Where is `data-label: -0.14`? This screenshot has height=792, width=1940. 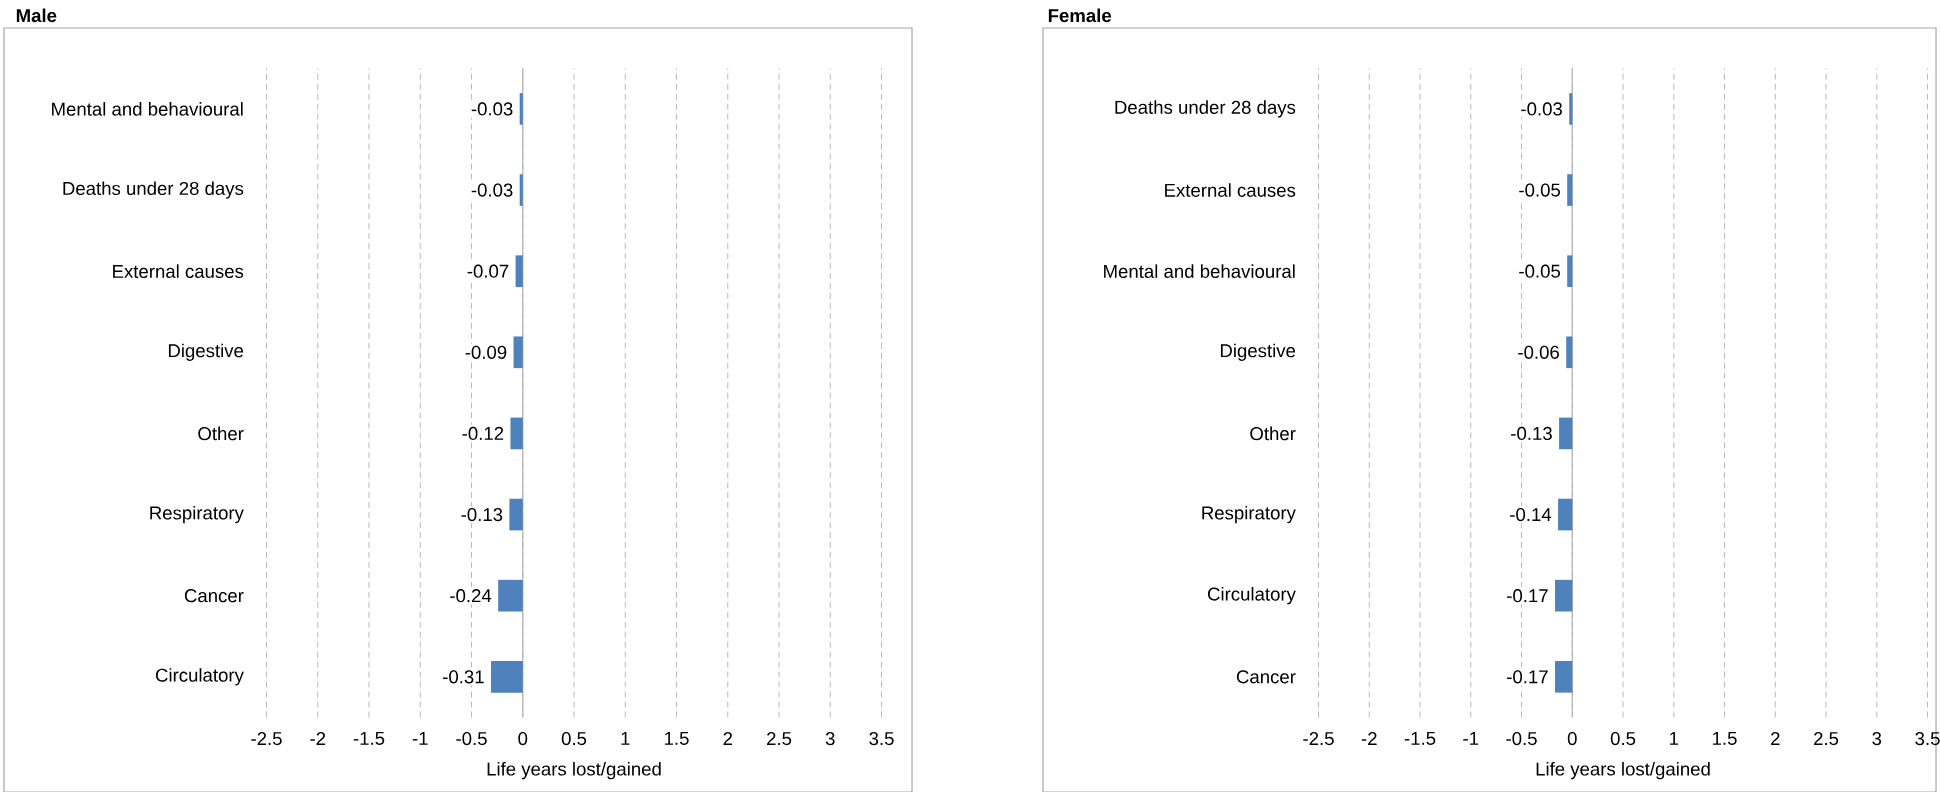 data-label: -0.14 is located at coordinates (1531, 514).